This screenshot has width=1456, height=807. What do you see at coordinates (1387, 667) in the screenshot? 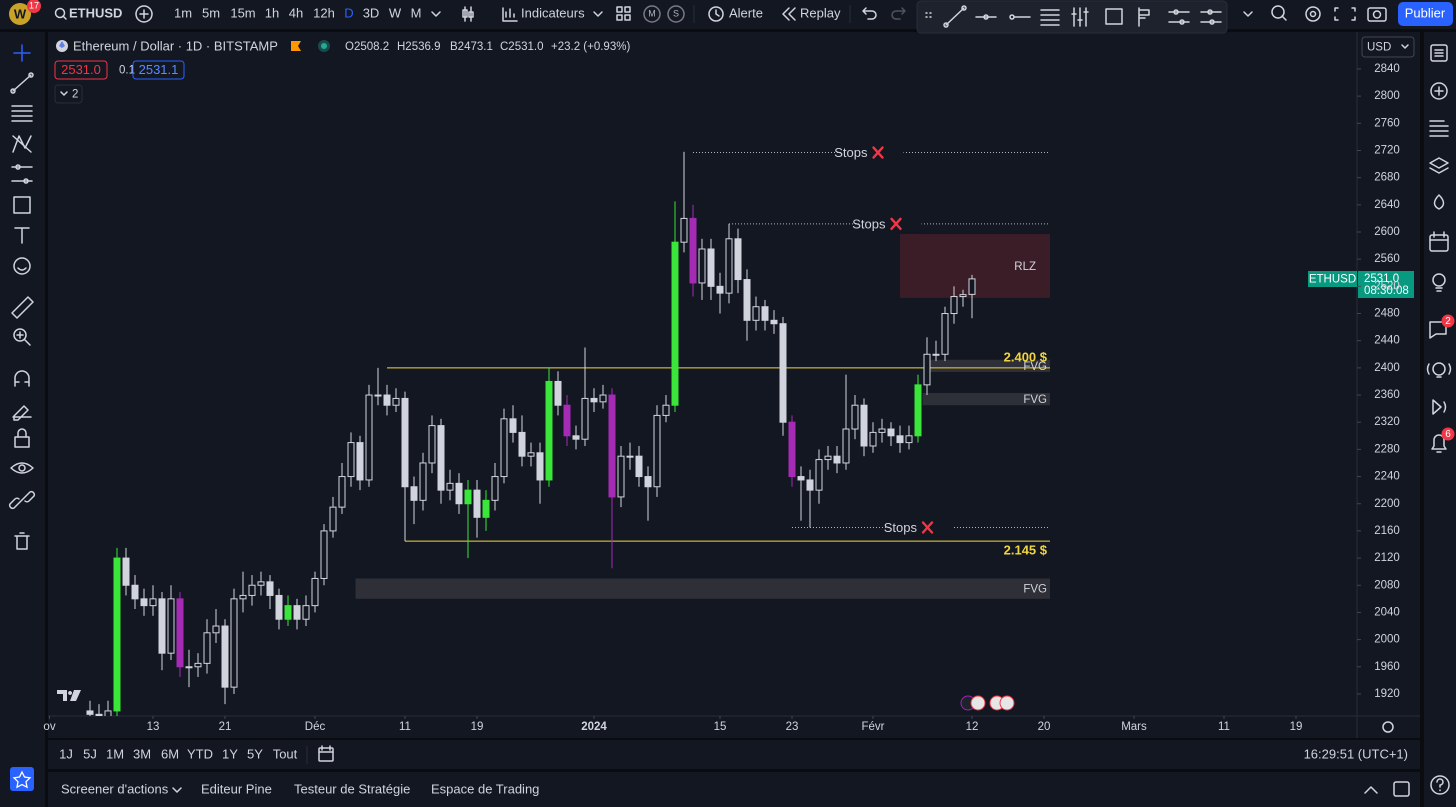
I see `y-tick-label: 1960` at bounding box center [1387, 667].